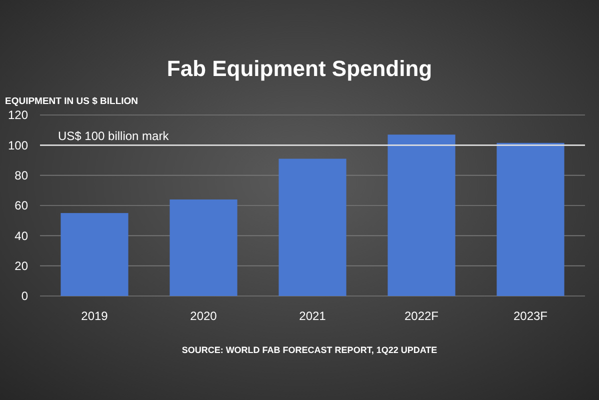 The width and height of the screenshot is (599, 400). I want to click on y-tick-label: 0, so click(24, 296).